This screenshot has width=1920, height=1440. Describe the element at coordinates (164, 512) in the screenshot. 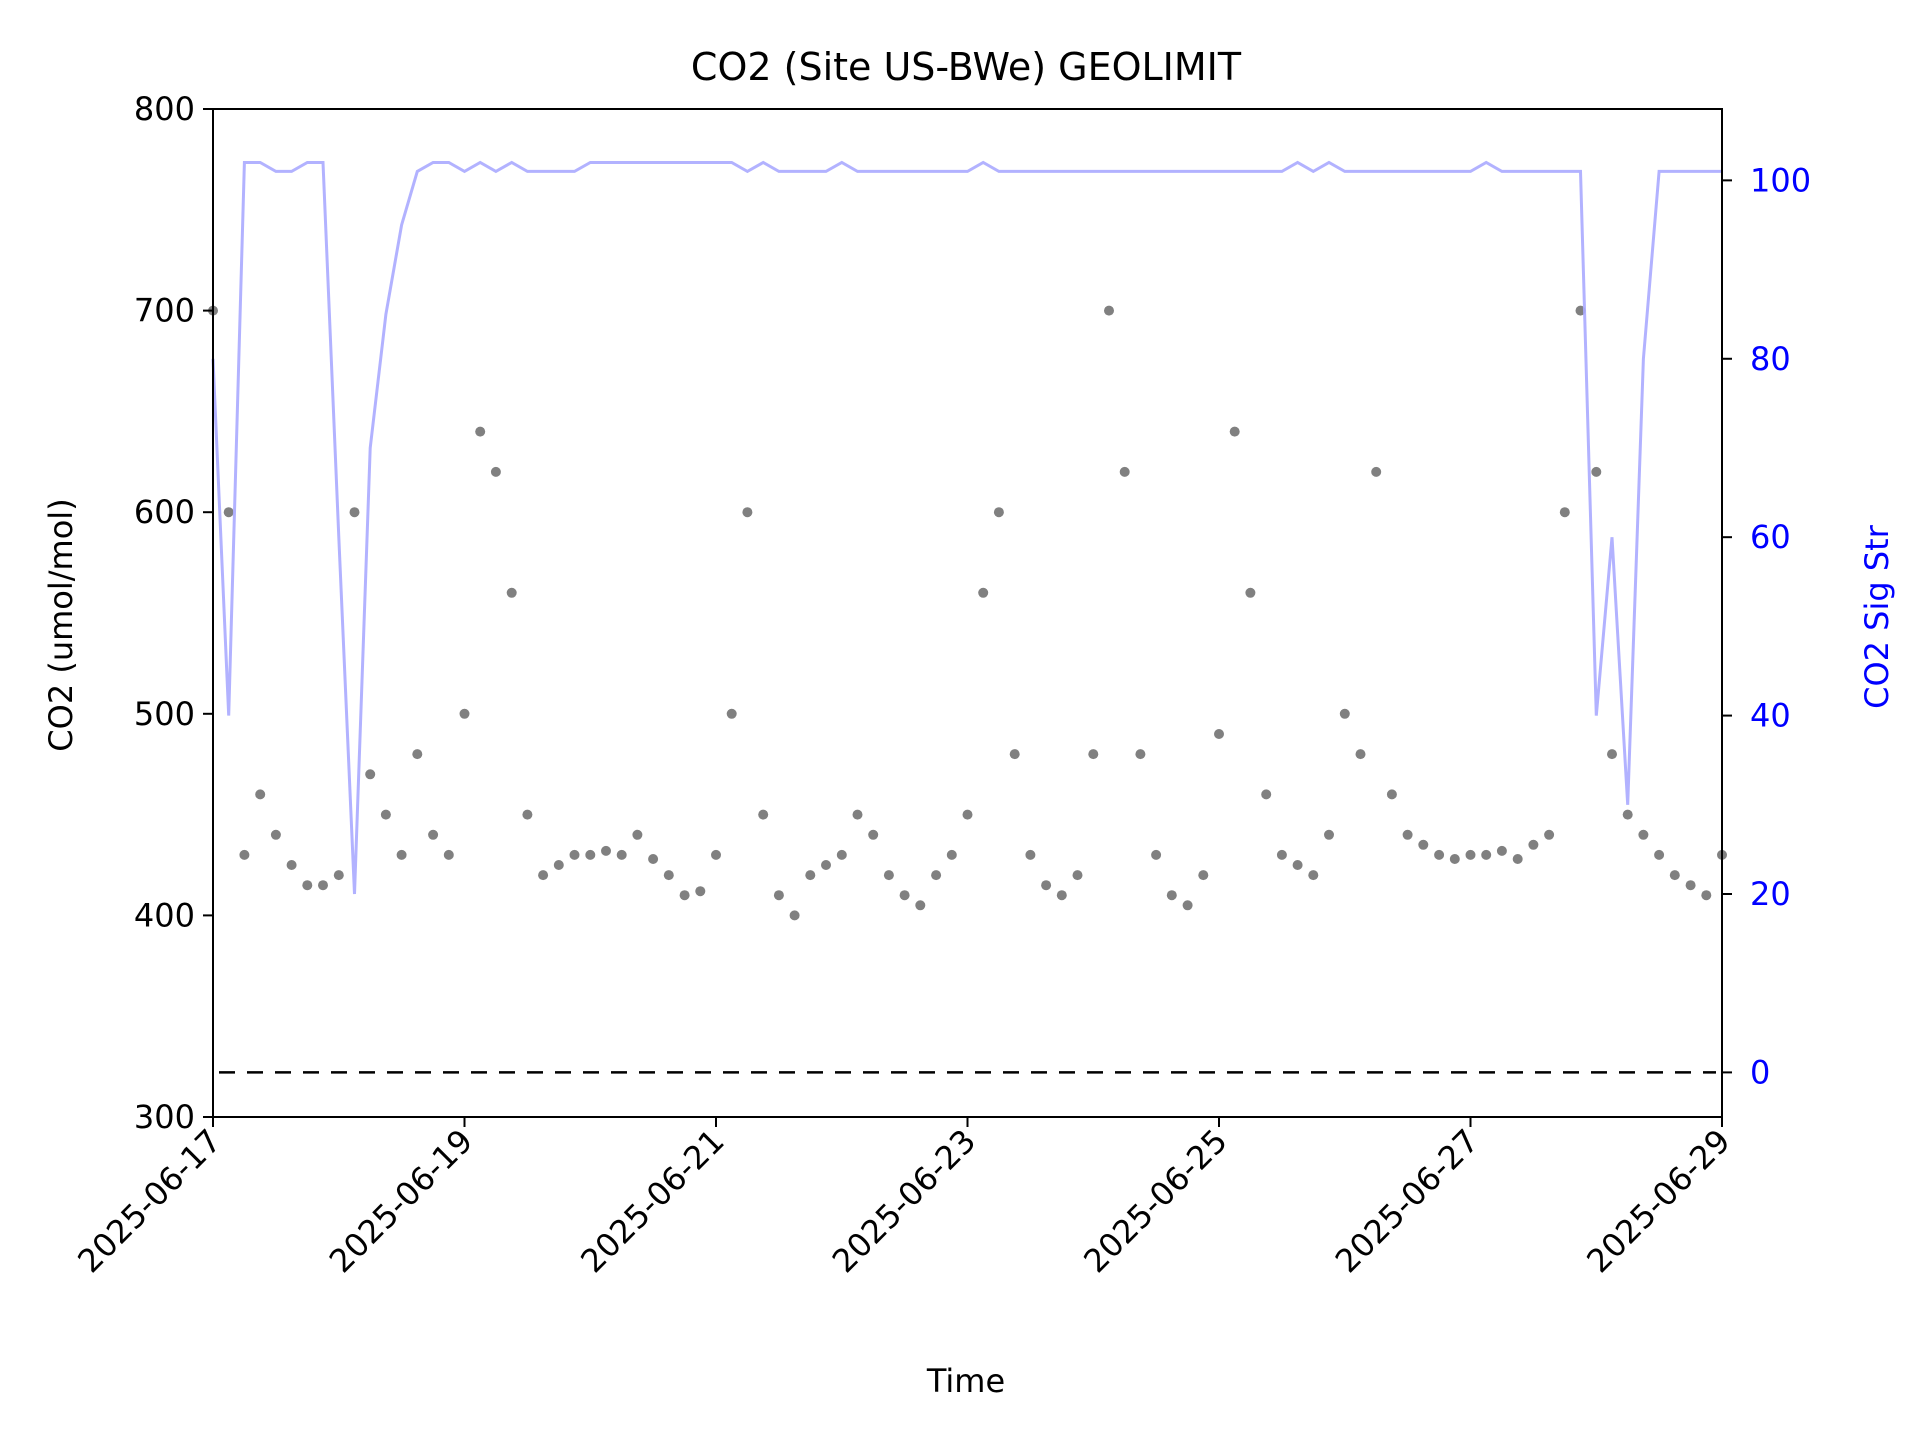

I see `y-tick-label: 600` at that location.